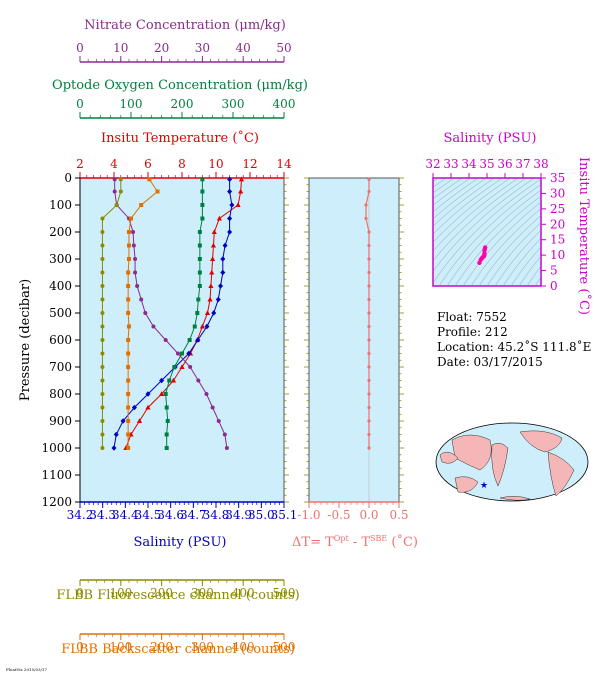  What do you see at coordinates (80, 593) in the screenshot?
I see `fluorescence-tick-label: 0` at bounding box center [80, 593].